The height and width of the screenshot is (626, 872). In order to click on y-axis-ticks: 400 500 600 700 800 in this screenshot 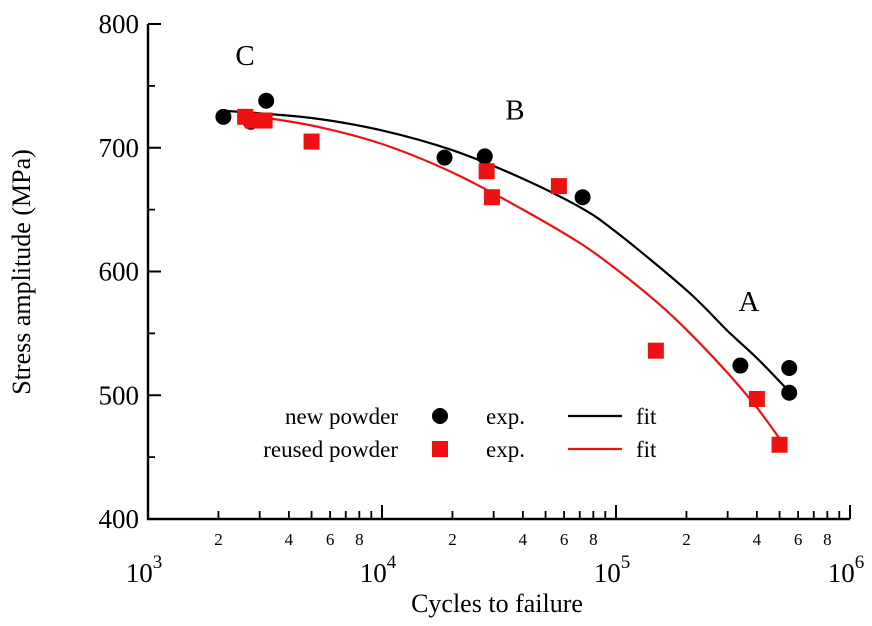, I will do `click(130, 271)`.